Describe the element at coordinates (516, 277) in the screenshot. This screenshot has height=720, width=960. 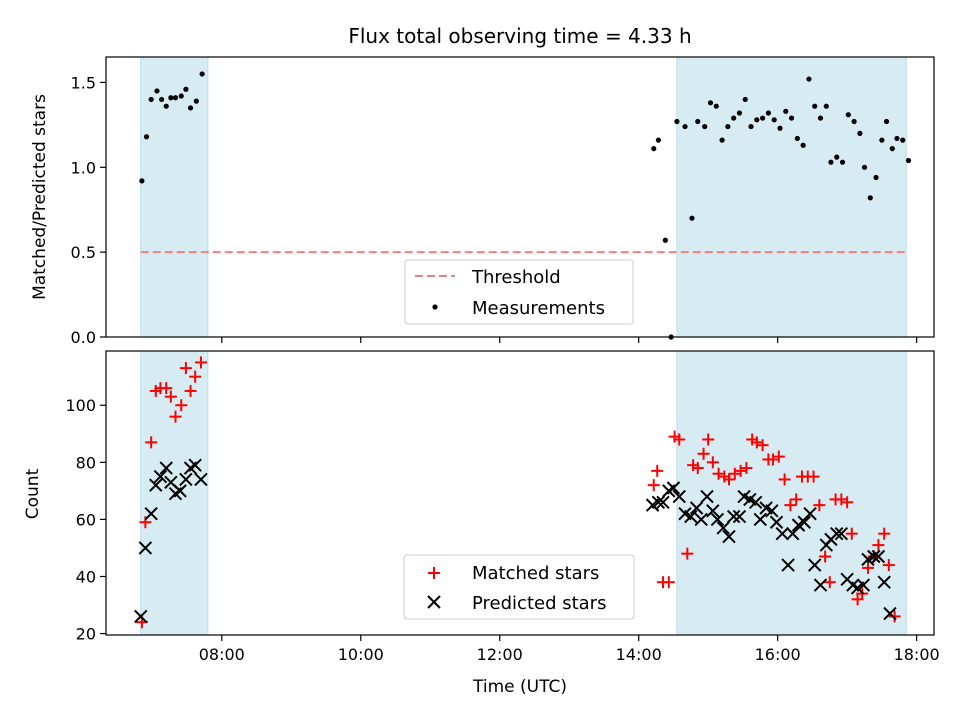
I see `legend-threshold-label: Threshold` at that location.